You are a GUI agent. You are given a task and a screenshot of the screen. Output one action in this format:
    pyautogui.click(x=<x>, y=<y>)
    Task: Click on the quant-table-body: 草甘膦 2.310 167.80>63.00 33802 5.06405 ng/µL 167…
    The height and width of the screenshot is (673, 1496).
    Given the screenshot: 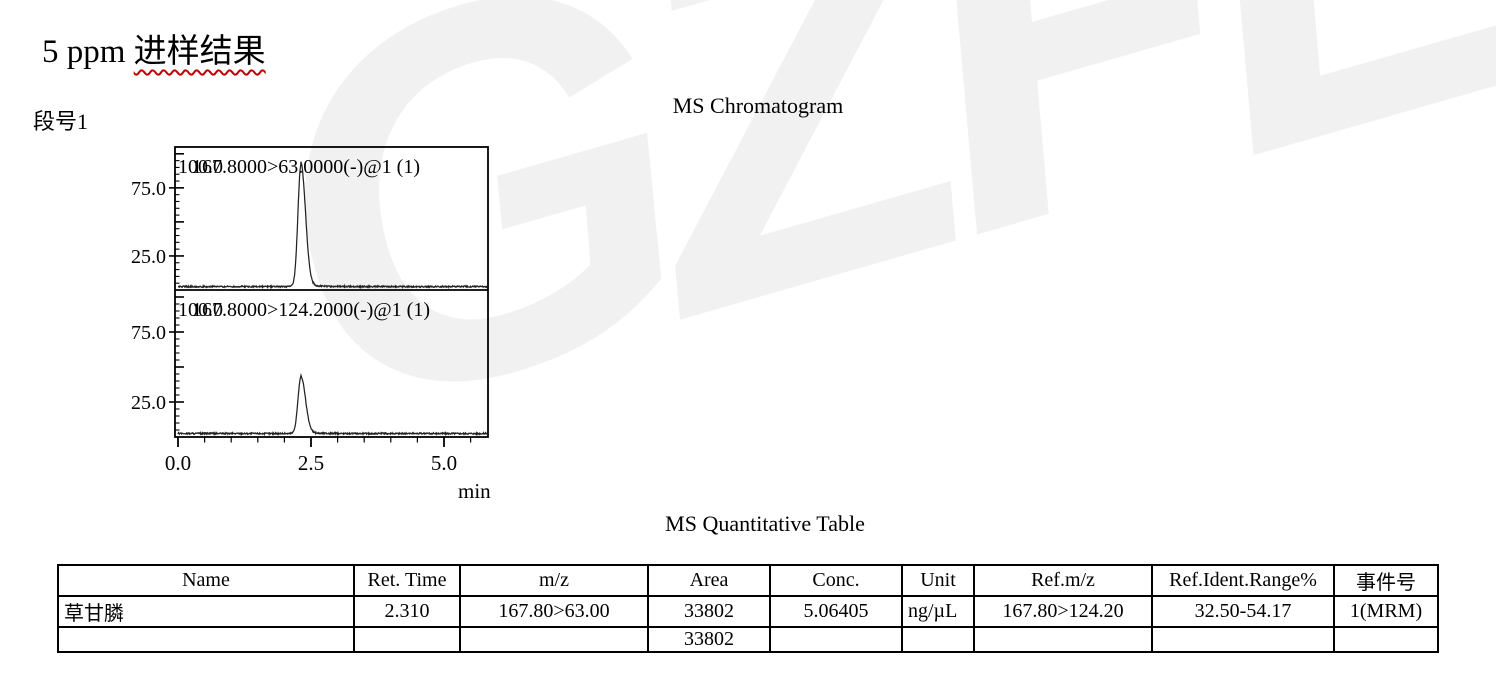 What is the action you would take?
    pyautogui.click(x=748, y=624)
    